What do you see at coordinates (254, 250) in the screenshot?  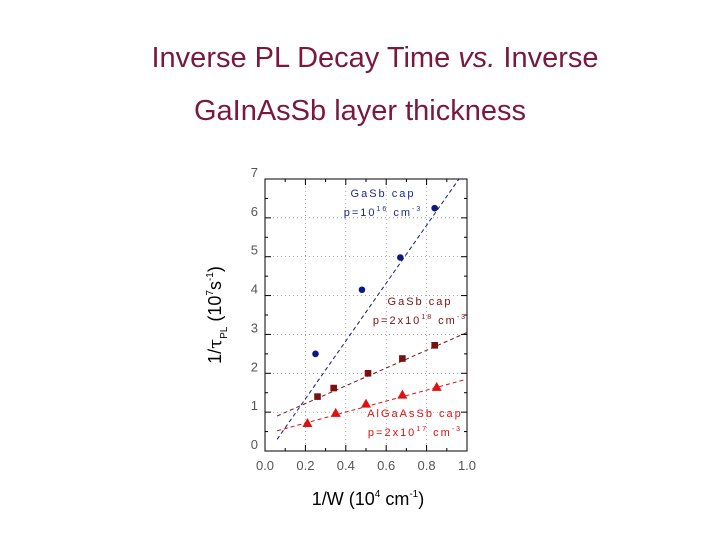 I see `y-tick-label: 5` at bounding box center [254, 250].